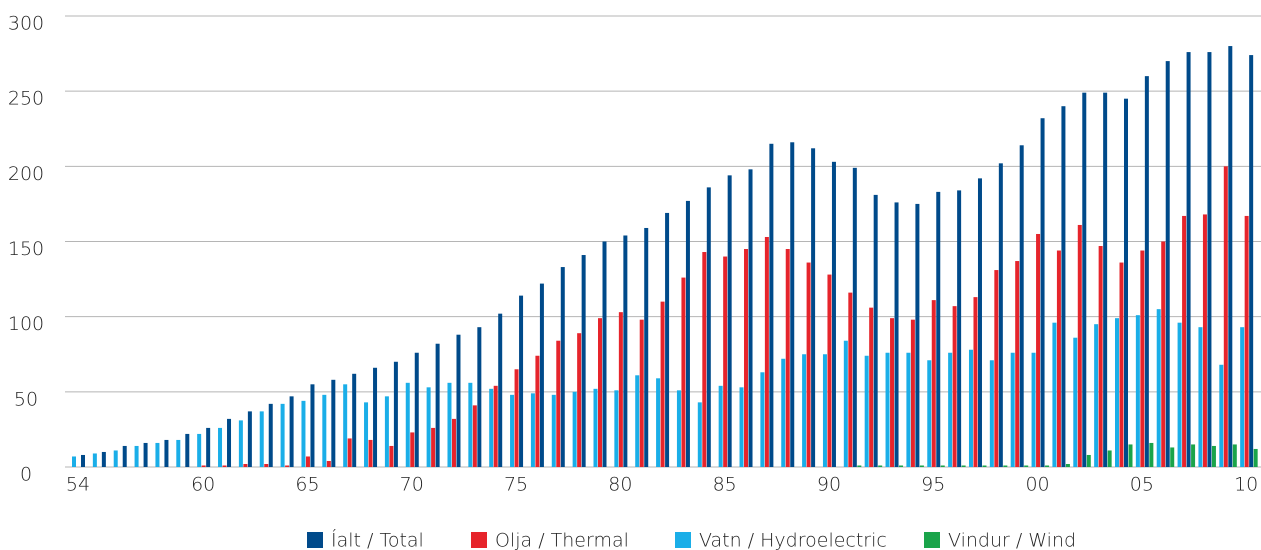 Image resolution: width=1261 pixels, height=550 pixels. Describe the element at coordinates (307, 485) in the screenshot. I see `x-tick-label: 65` at that location.